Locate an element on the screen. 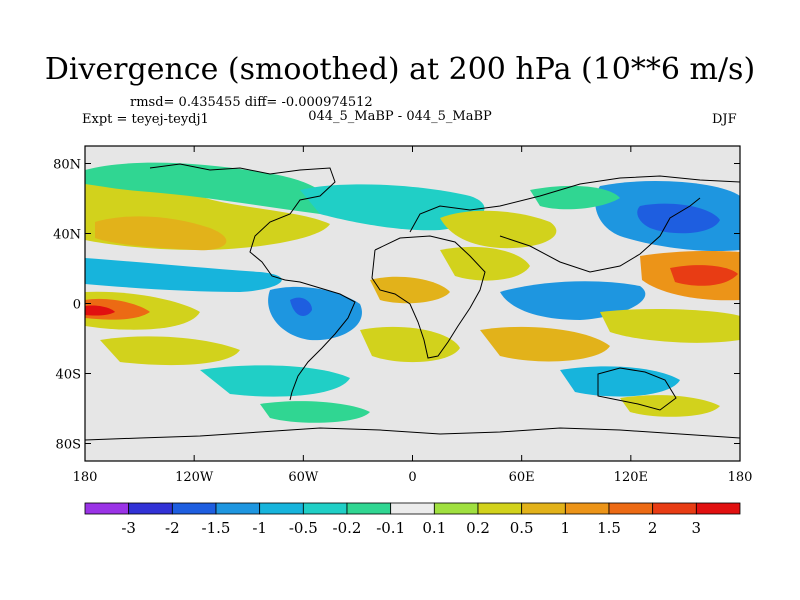 This screenshot has width=800, height=600. contour-samerica-darkblue is located at coordinates (301, 306).